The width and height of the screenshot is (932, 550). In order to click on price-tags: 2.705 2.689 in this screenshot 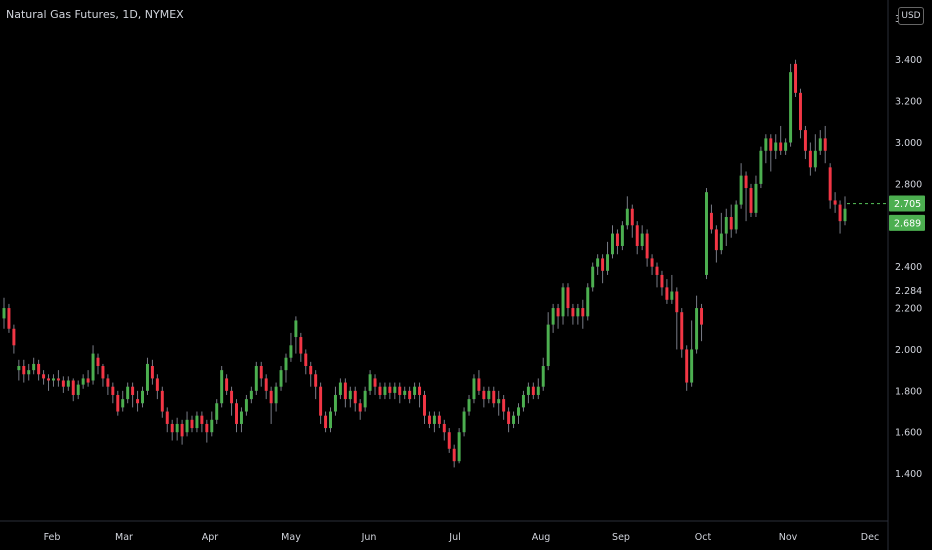, I will do `click(907, 213)`.